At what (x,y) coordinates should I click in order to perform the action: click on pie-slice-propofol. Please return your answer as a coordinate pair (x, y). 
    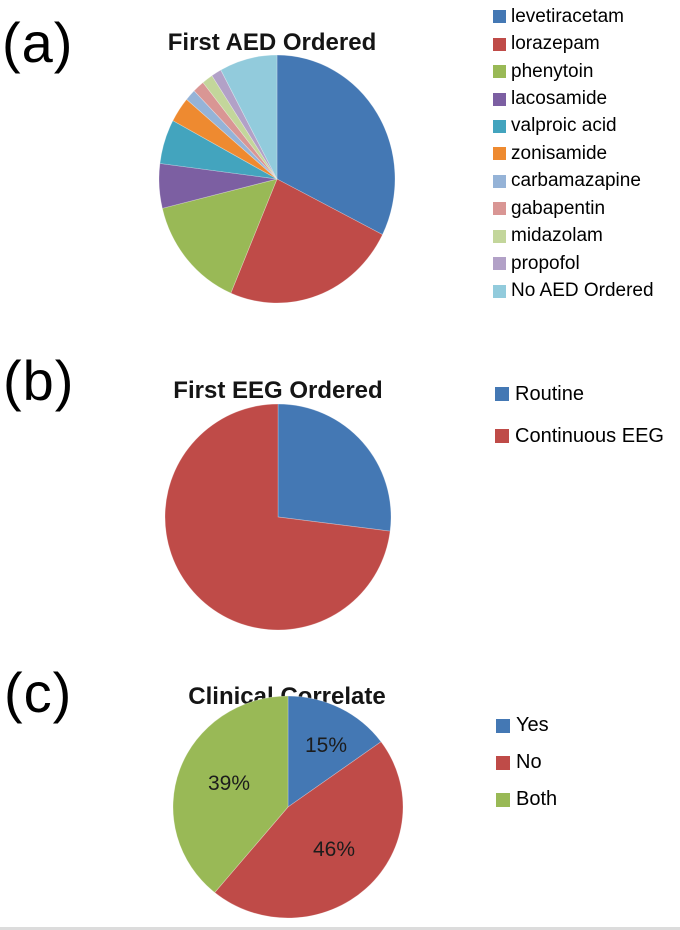
    Looking at the image, I should click on (244, 124).